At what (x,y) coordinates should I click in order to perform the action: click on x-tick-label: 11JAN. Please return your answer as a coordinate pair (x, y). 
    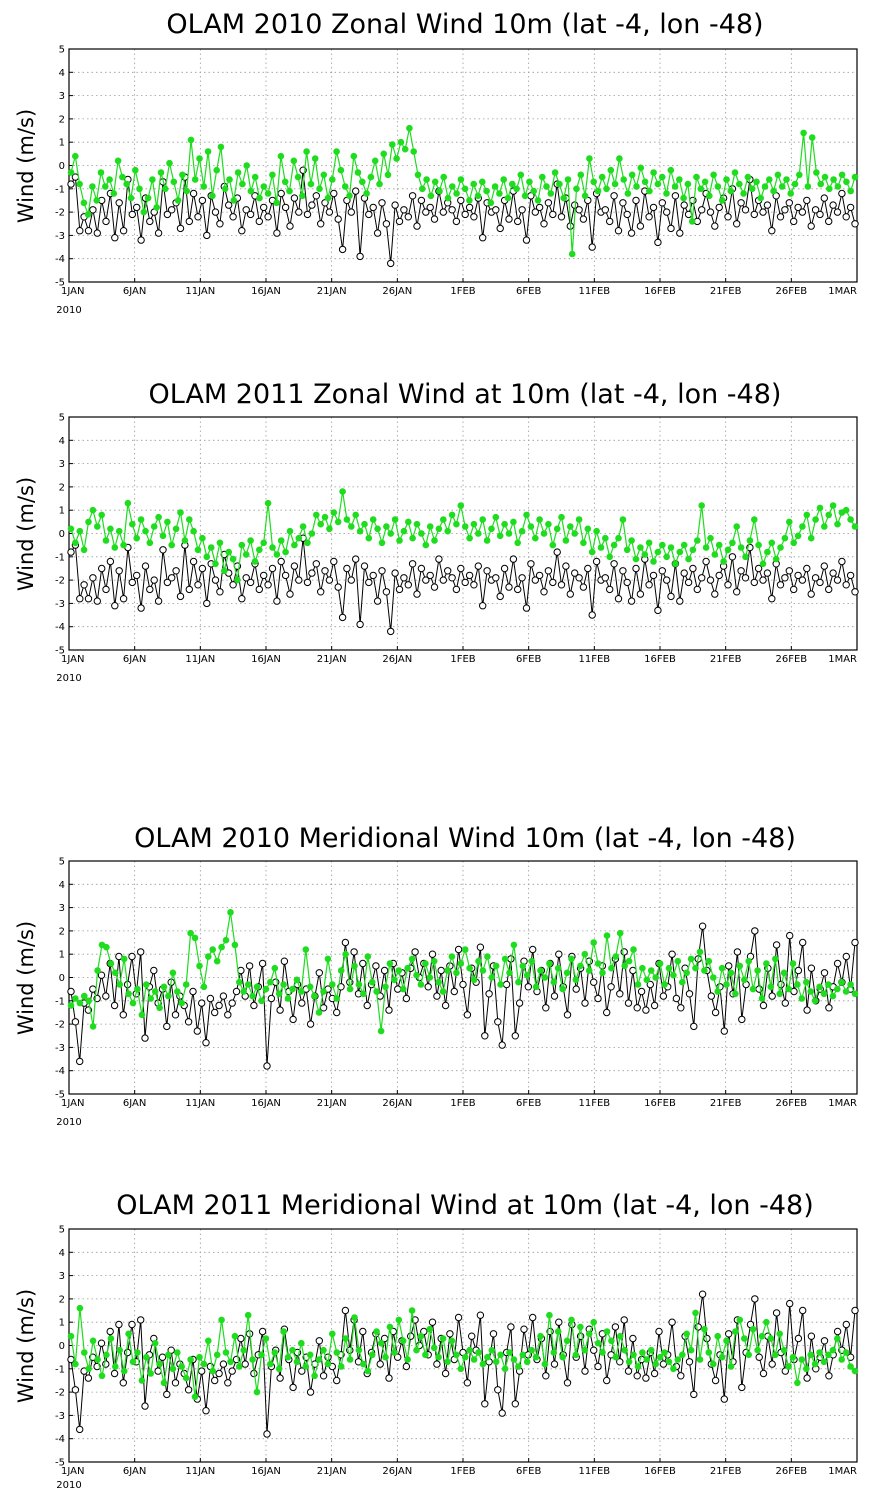
    Looking at the image, I should click on (200, 1103).